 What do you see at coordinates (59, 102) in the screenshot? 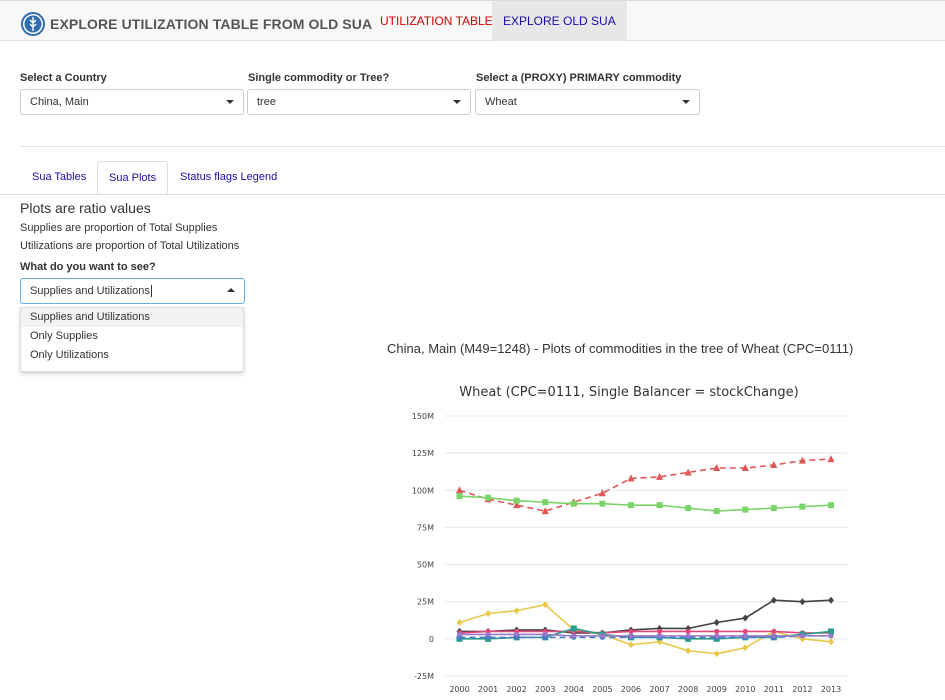
I see `country-value: China, Main` at bounding box center [59, 102].